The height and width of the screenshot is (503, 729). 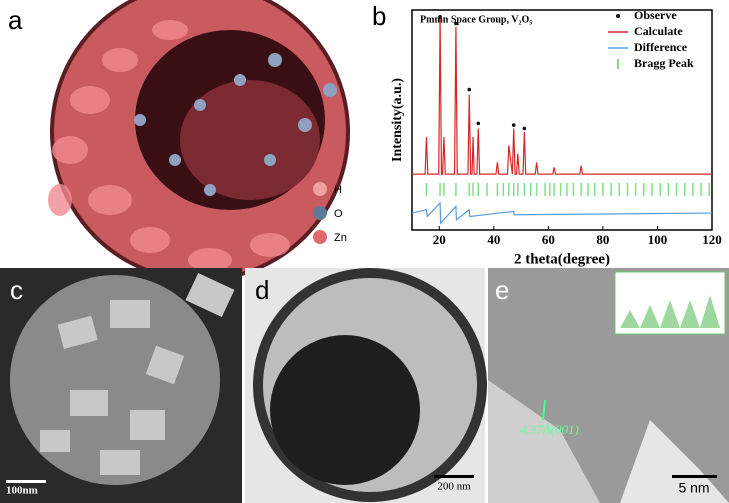 What do you see at coordinates (562, 259) in the screenshot?
I see `x-axis-title: 2 theta(degree)` at bounding box center [562, 259].